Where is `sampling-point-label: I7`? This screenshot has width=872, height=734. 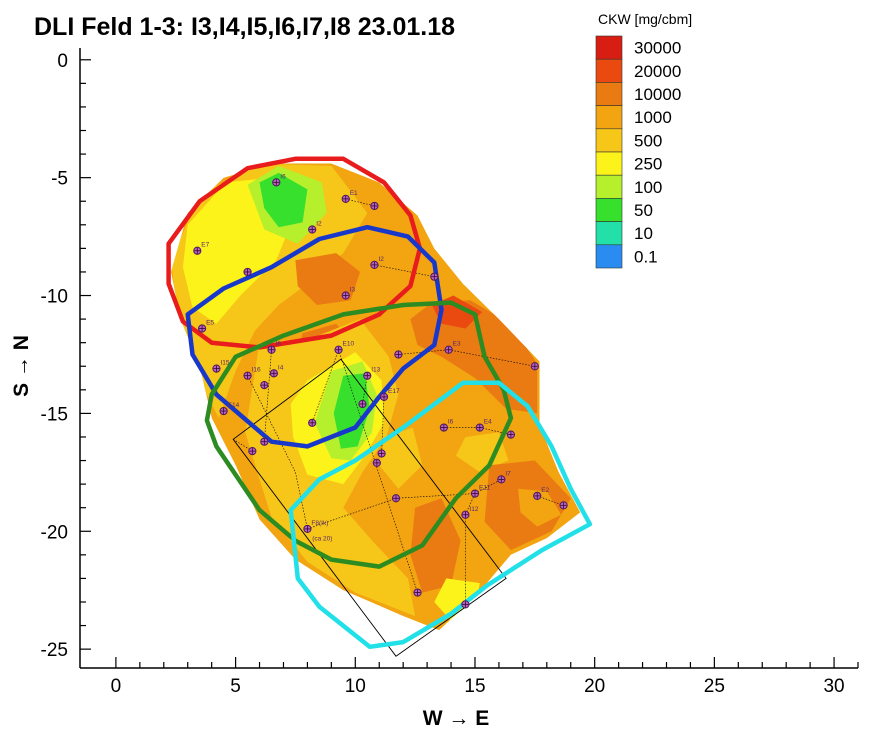
sampling-point-label: I7 is located at coordinates (508, 473).